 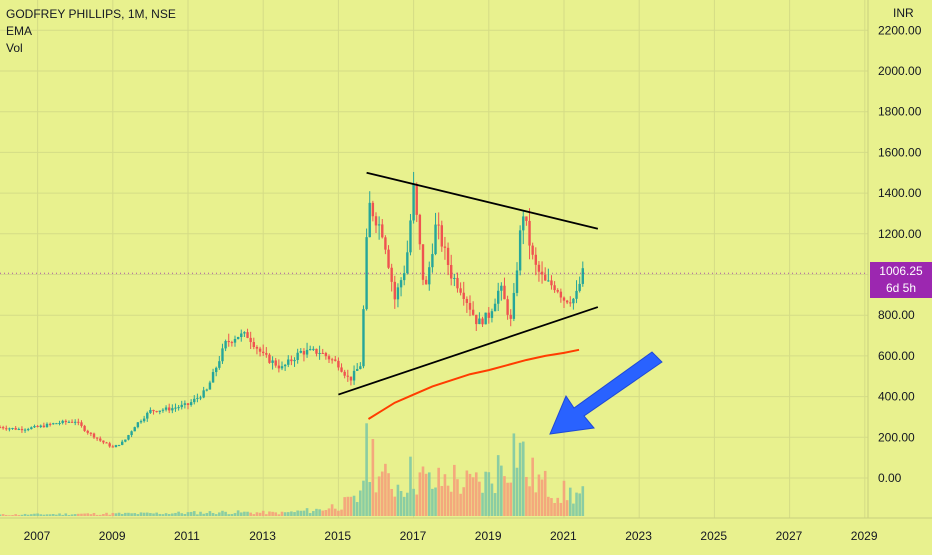 I want to click on price-tick-label: 1400.00, so click(x=900, y=193).